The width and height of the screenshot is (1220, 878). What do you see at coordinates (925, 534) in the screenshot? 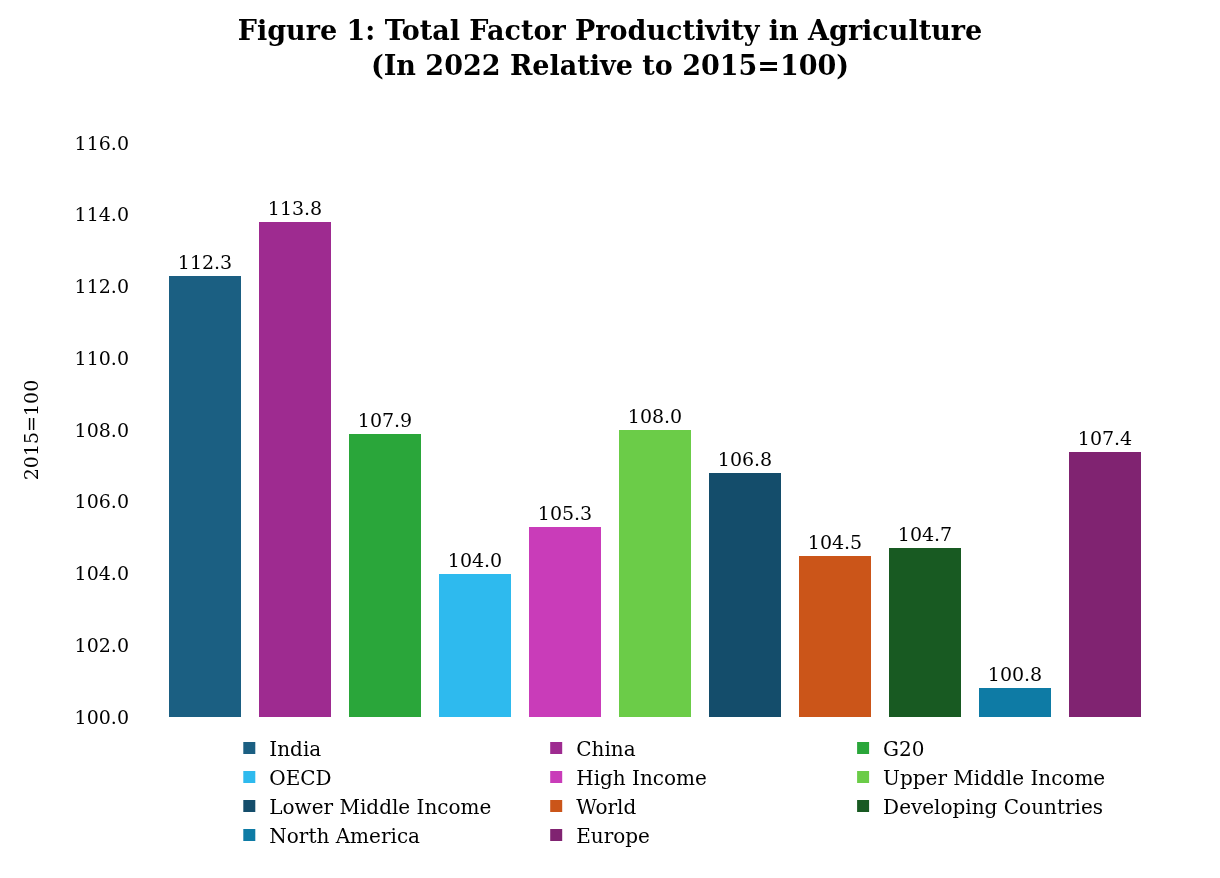
I see `data-label: 104.7` at bounding box center [925, 534].